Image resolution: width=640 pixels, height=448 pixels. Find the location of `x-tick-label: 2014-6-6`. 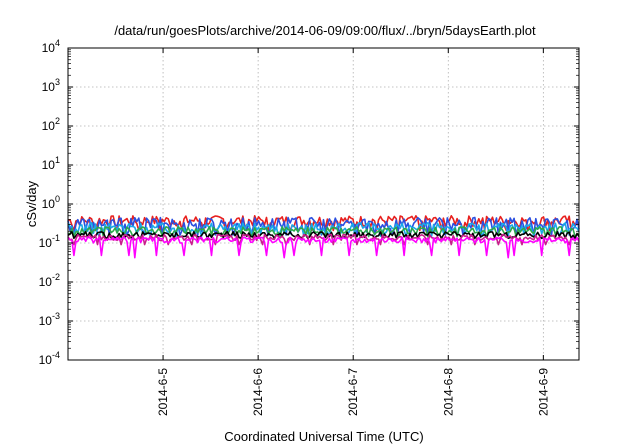

x-tick-label: 2014-6-6 is located at coordinates (258, 392).